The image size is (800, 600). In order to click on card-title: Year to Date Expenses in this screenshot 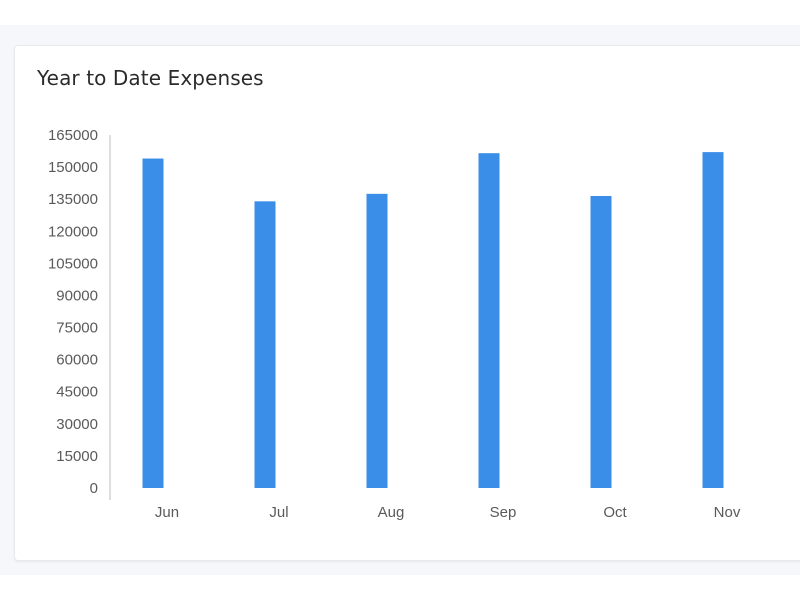, I will do `click(150, 78)`.